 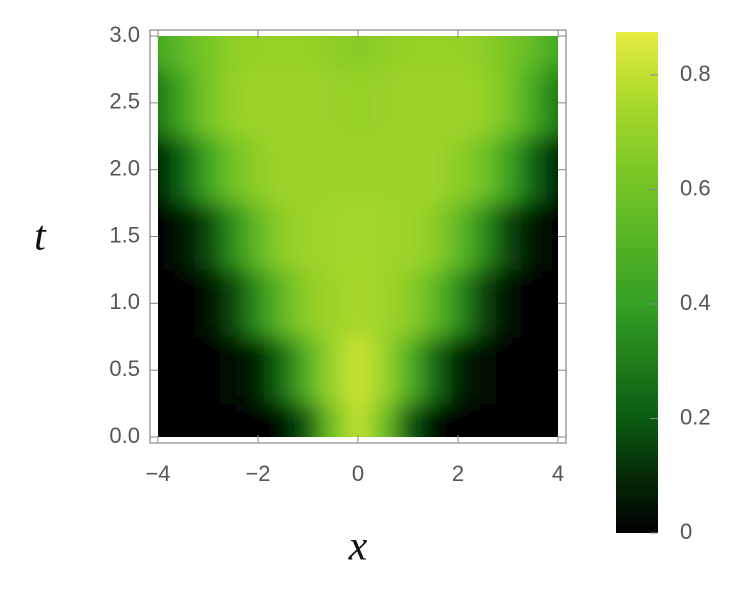 What do you see at coordinates (637, 282) in the screenshot?
I see `colorbar` at bounding box center [637, 282].